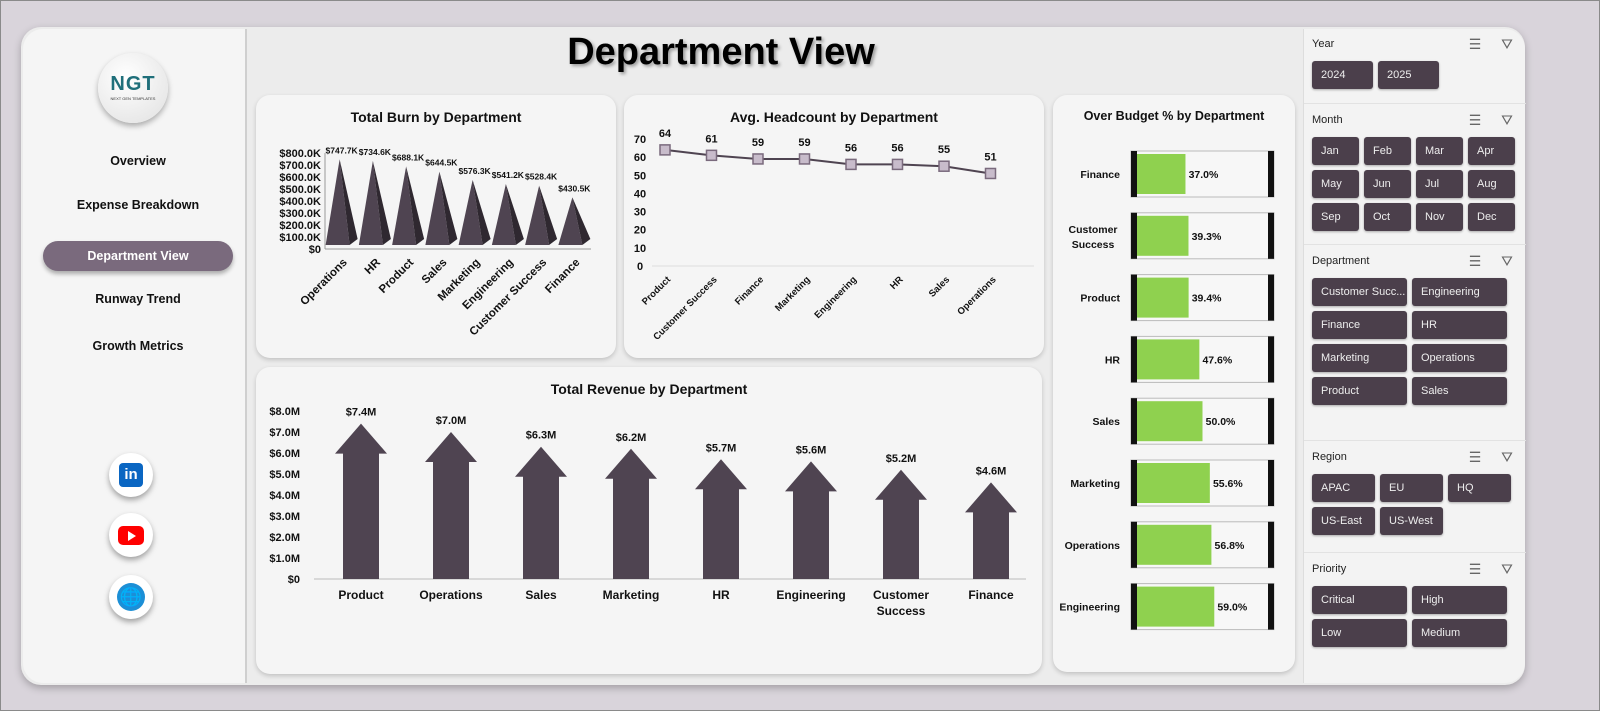 The height and width of the screenshot is (711, 1600). I want to click on slicer-option: Operations, so click(1459, 358).